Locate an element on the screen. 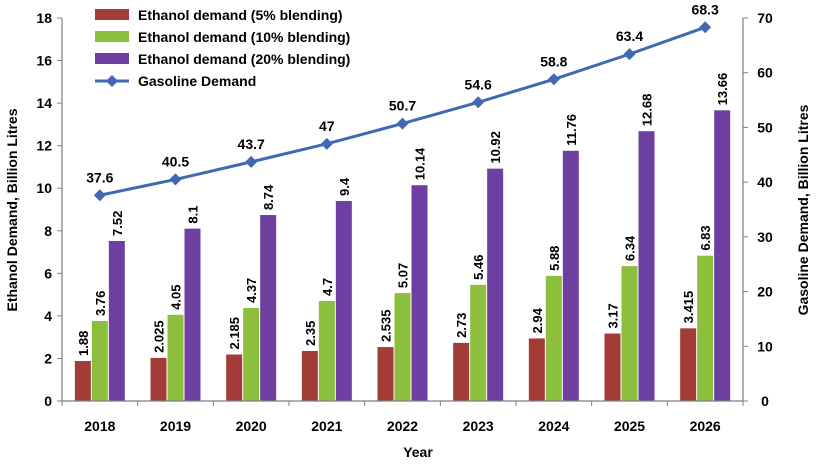 The image size is (819, 466). bar-label-2-2025: 6.34 is located at coordinates (630, 248).